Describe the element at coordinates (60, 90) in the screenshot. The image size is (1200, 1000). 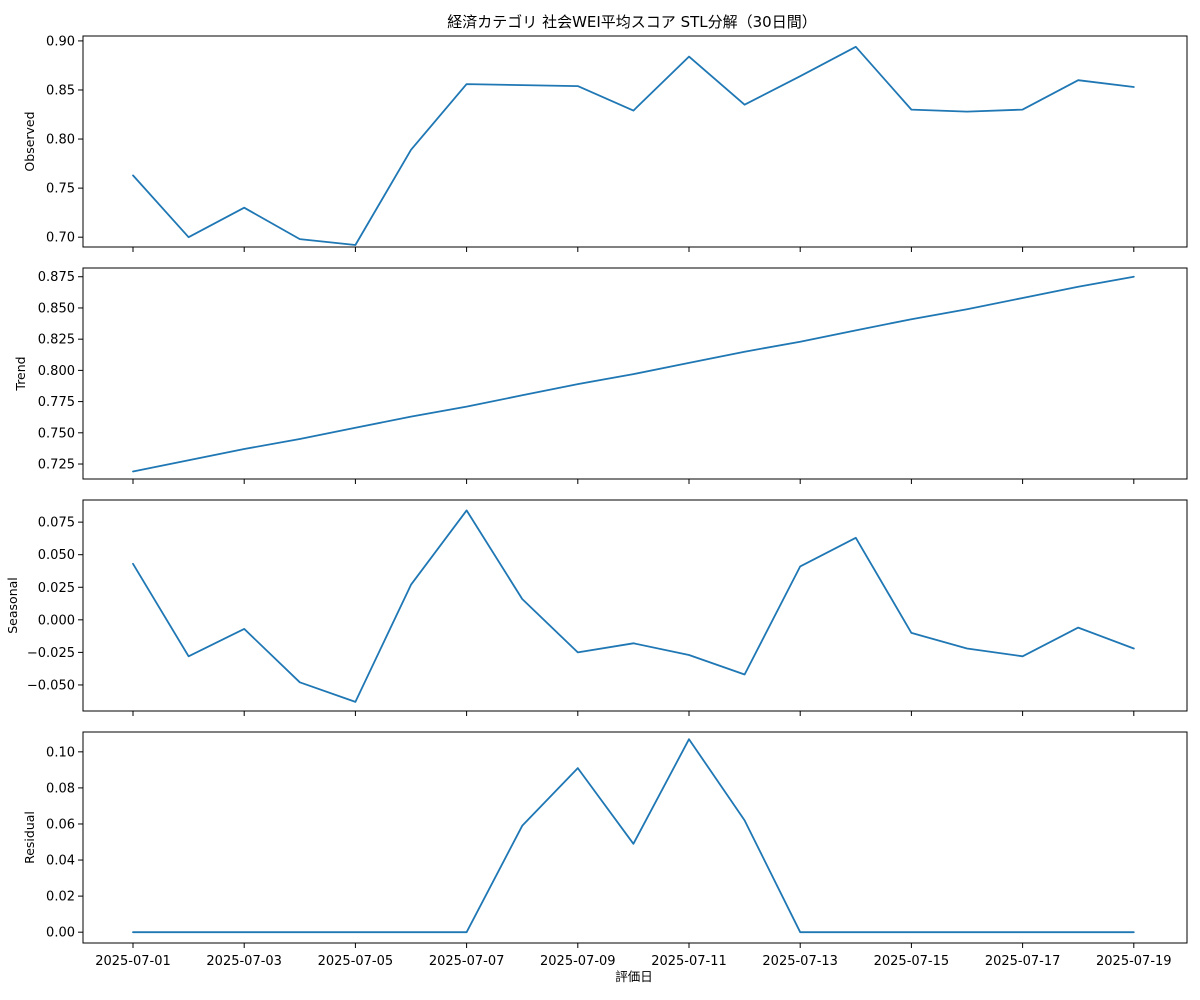
I see `y-tick-label: 0.85` at that location.